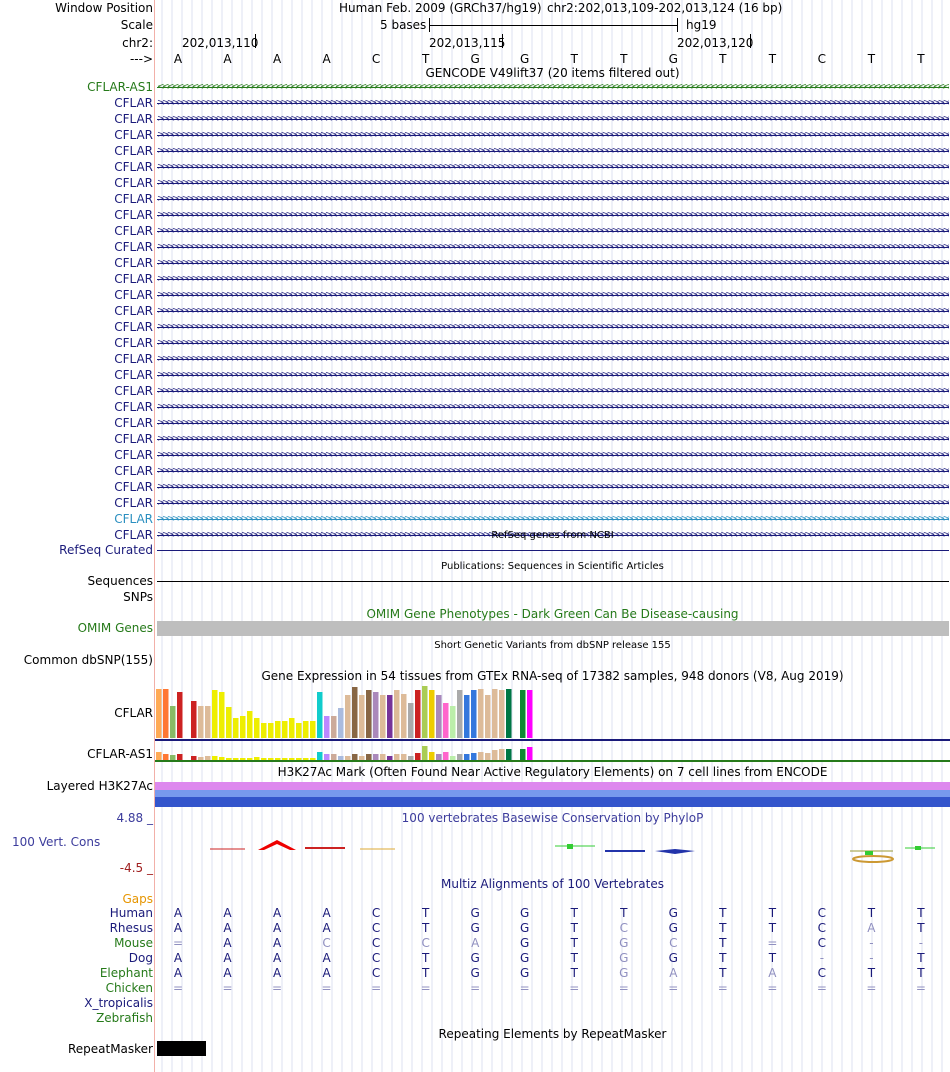 The width and height of the screenshot is (950, 1072). I want to click on repeatmasker-track-title: Repeating Elements by RepeatMasker, so click(552, 1034).